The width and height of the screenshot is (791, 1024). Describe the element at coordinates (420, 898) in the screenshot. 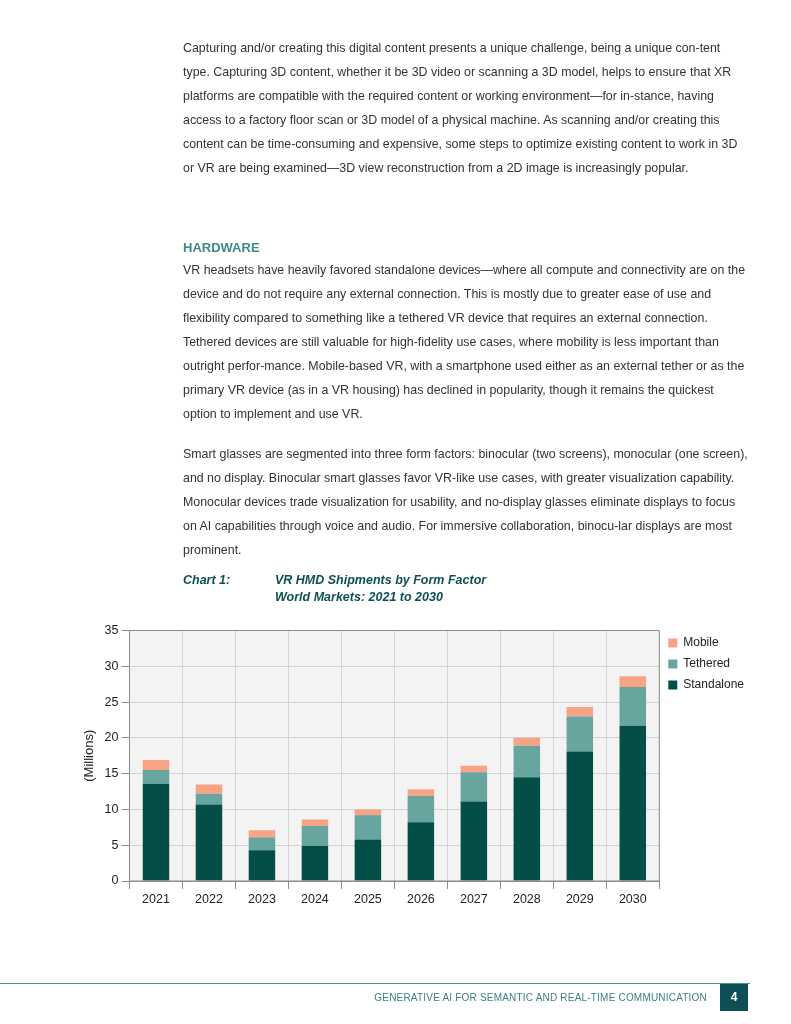

I see `x-tick-label: 2026` at that location.